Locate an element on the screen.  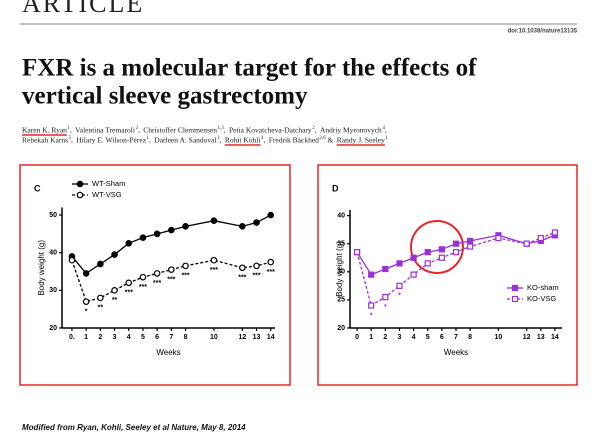
author-name: Petia Kovatcheva-Datchary is located at coordinates (270, 130).